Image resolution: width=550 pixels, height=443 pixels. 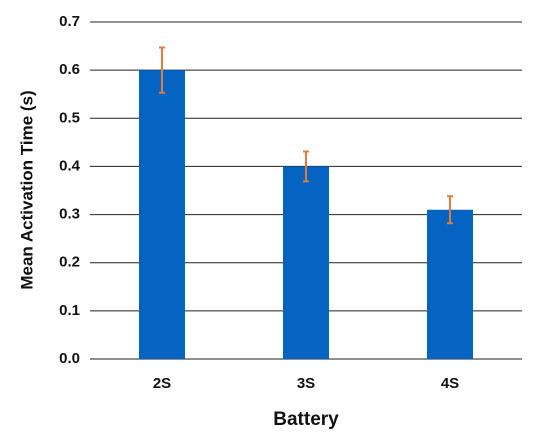 I want to click on y-tick-label: 0.1, so click(x=69, y=310).